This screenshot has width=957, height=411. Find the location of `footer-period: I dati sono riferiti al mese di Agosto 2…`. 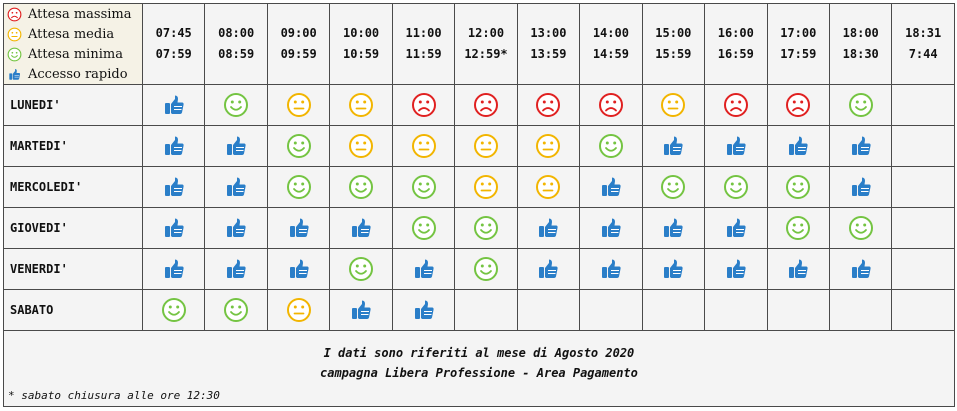

footer-period: I dati sono riferiti al mese di Agosto 2… is located at coordinates (479, 353).